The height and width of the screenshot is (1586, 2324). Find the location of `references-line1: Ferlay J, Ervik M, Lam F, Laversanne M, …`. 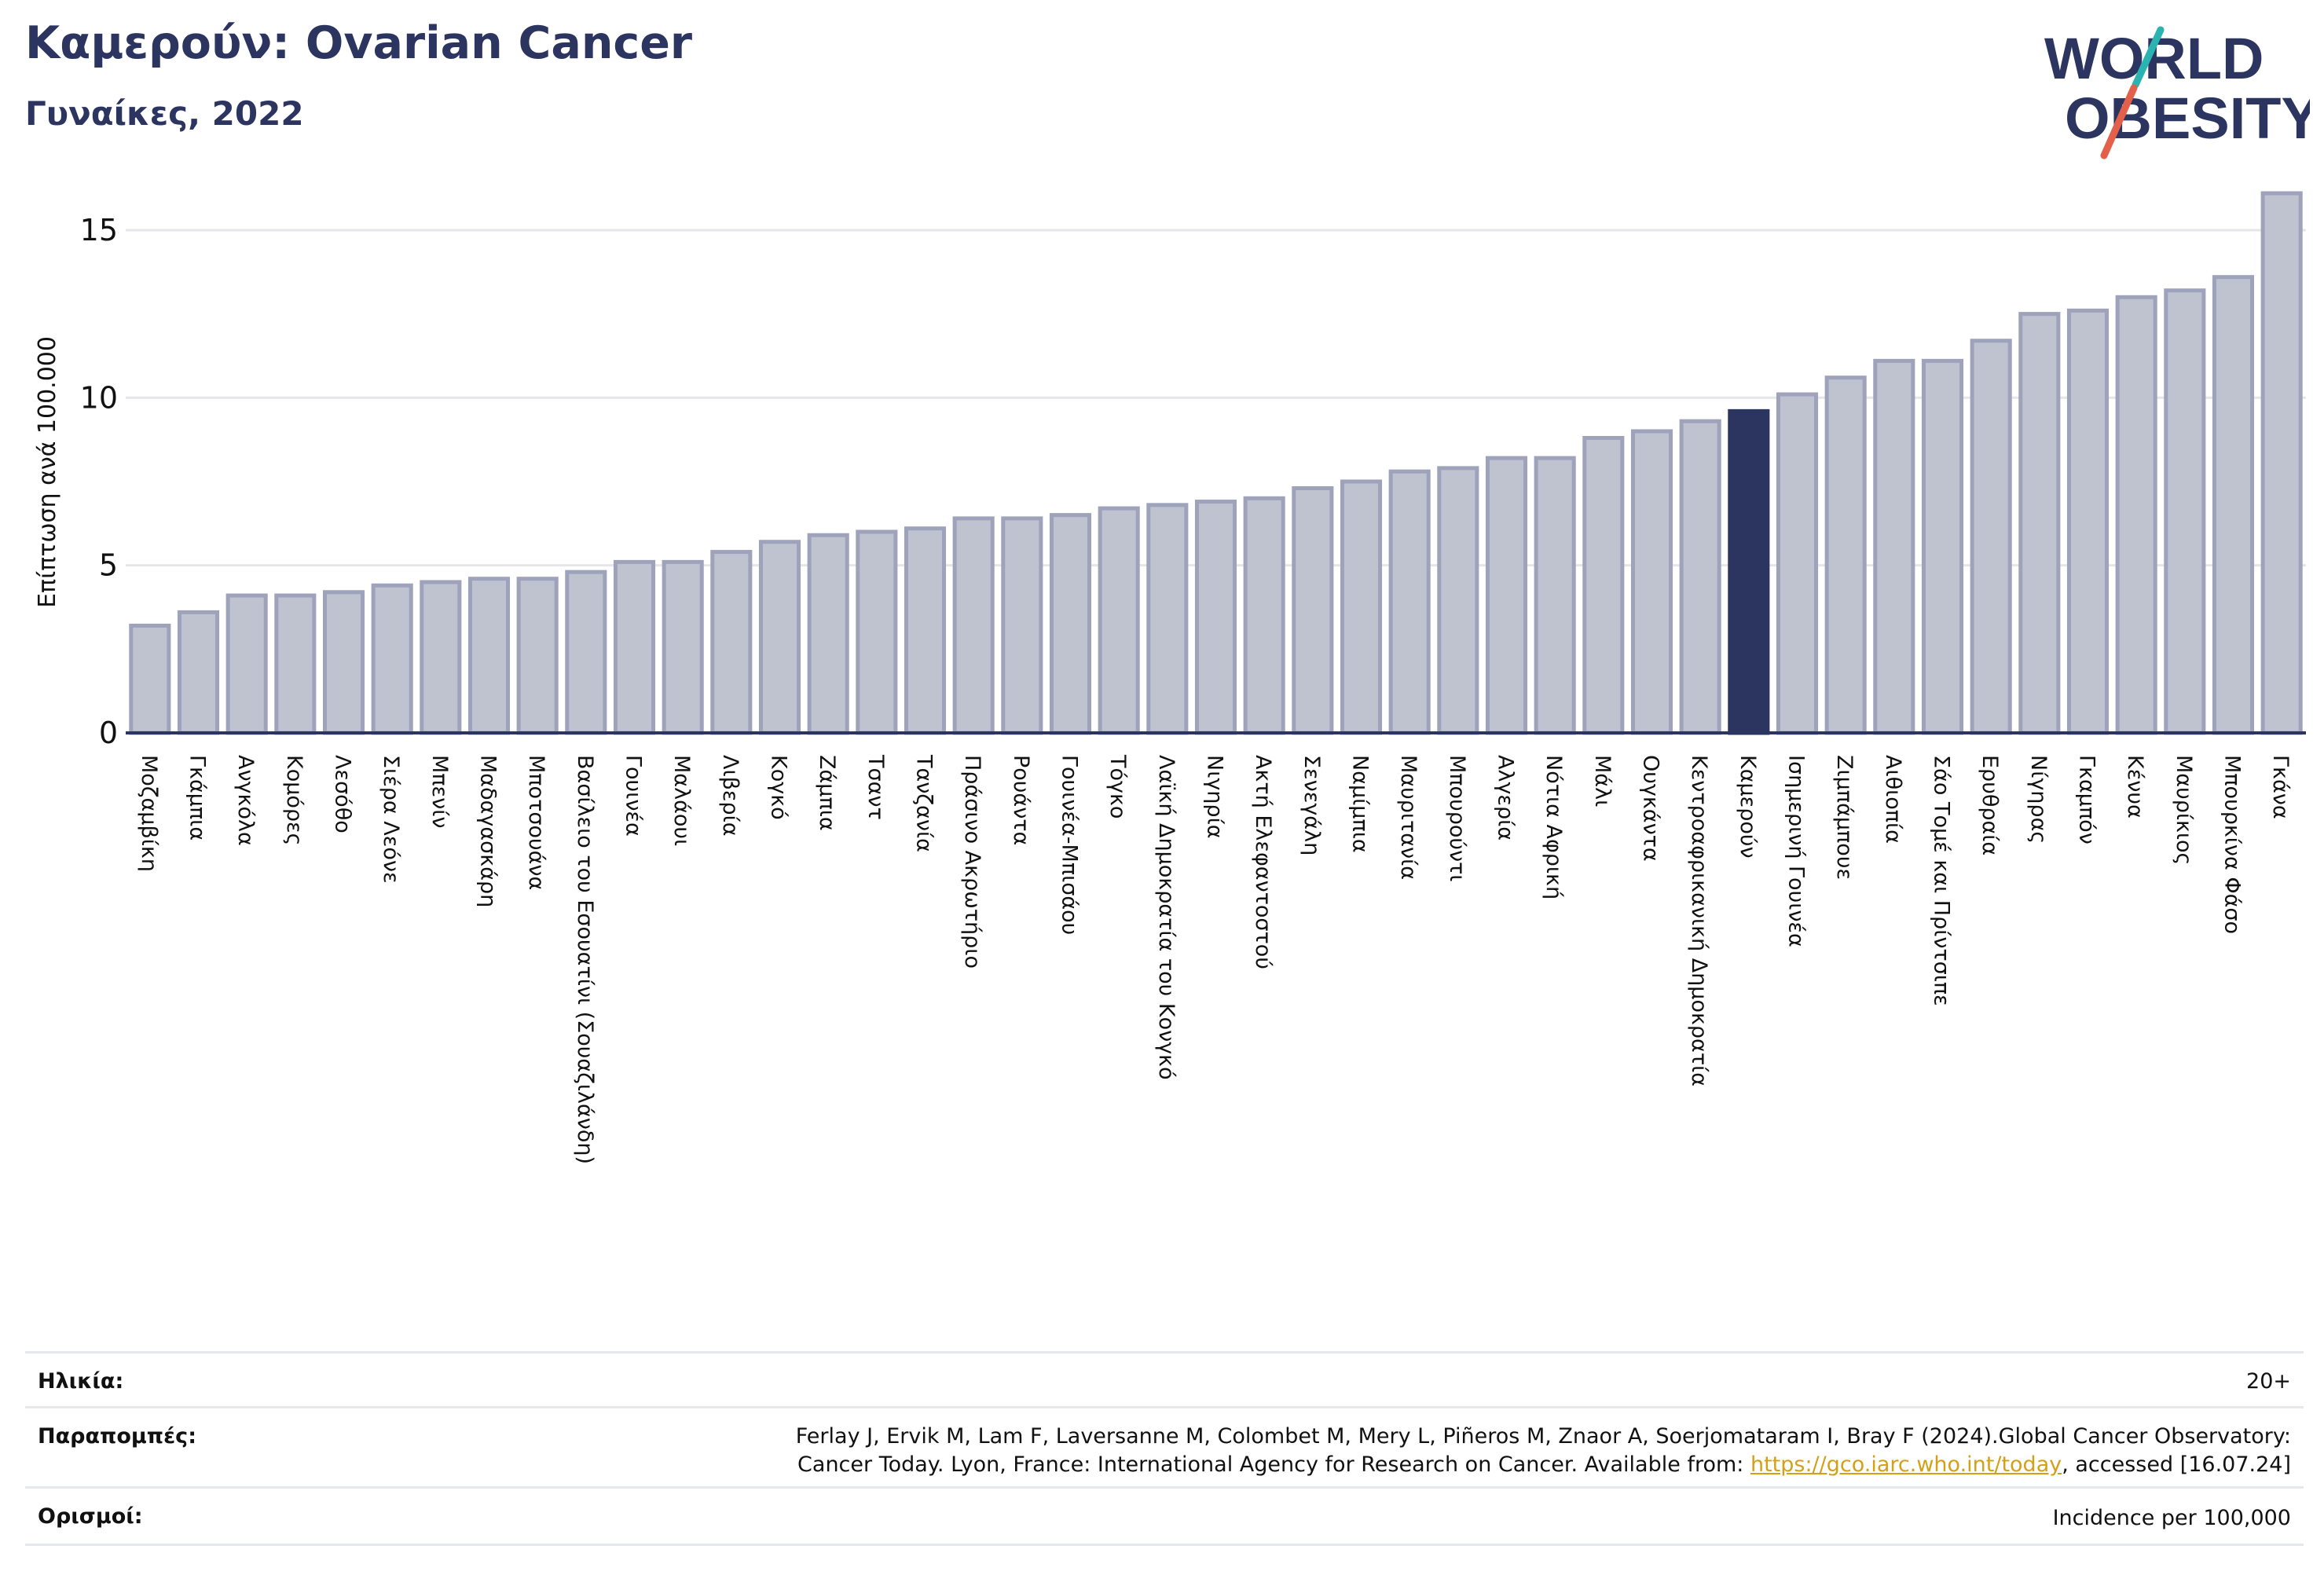

references-line1: Ferlay J, Ervik M, Lam F, Laversanne M, … is located at coordinates (1543, 1436).